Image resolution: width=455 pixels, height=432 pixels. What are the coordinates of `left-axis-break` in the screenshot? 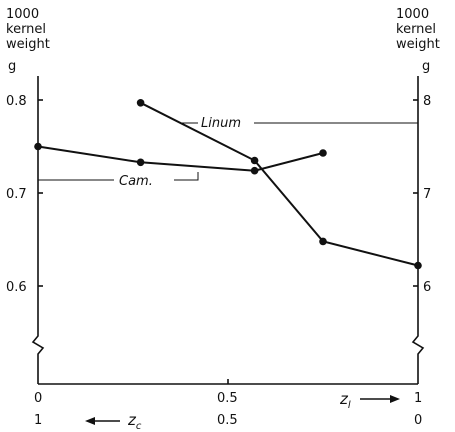 It's located at (38, 356).